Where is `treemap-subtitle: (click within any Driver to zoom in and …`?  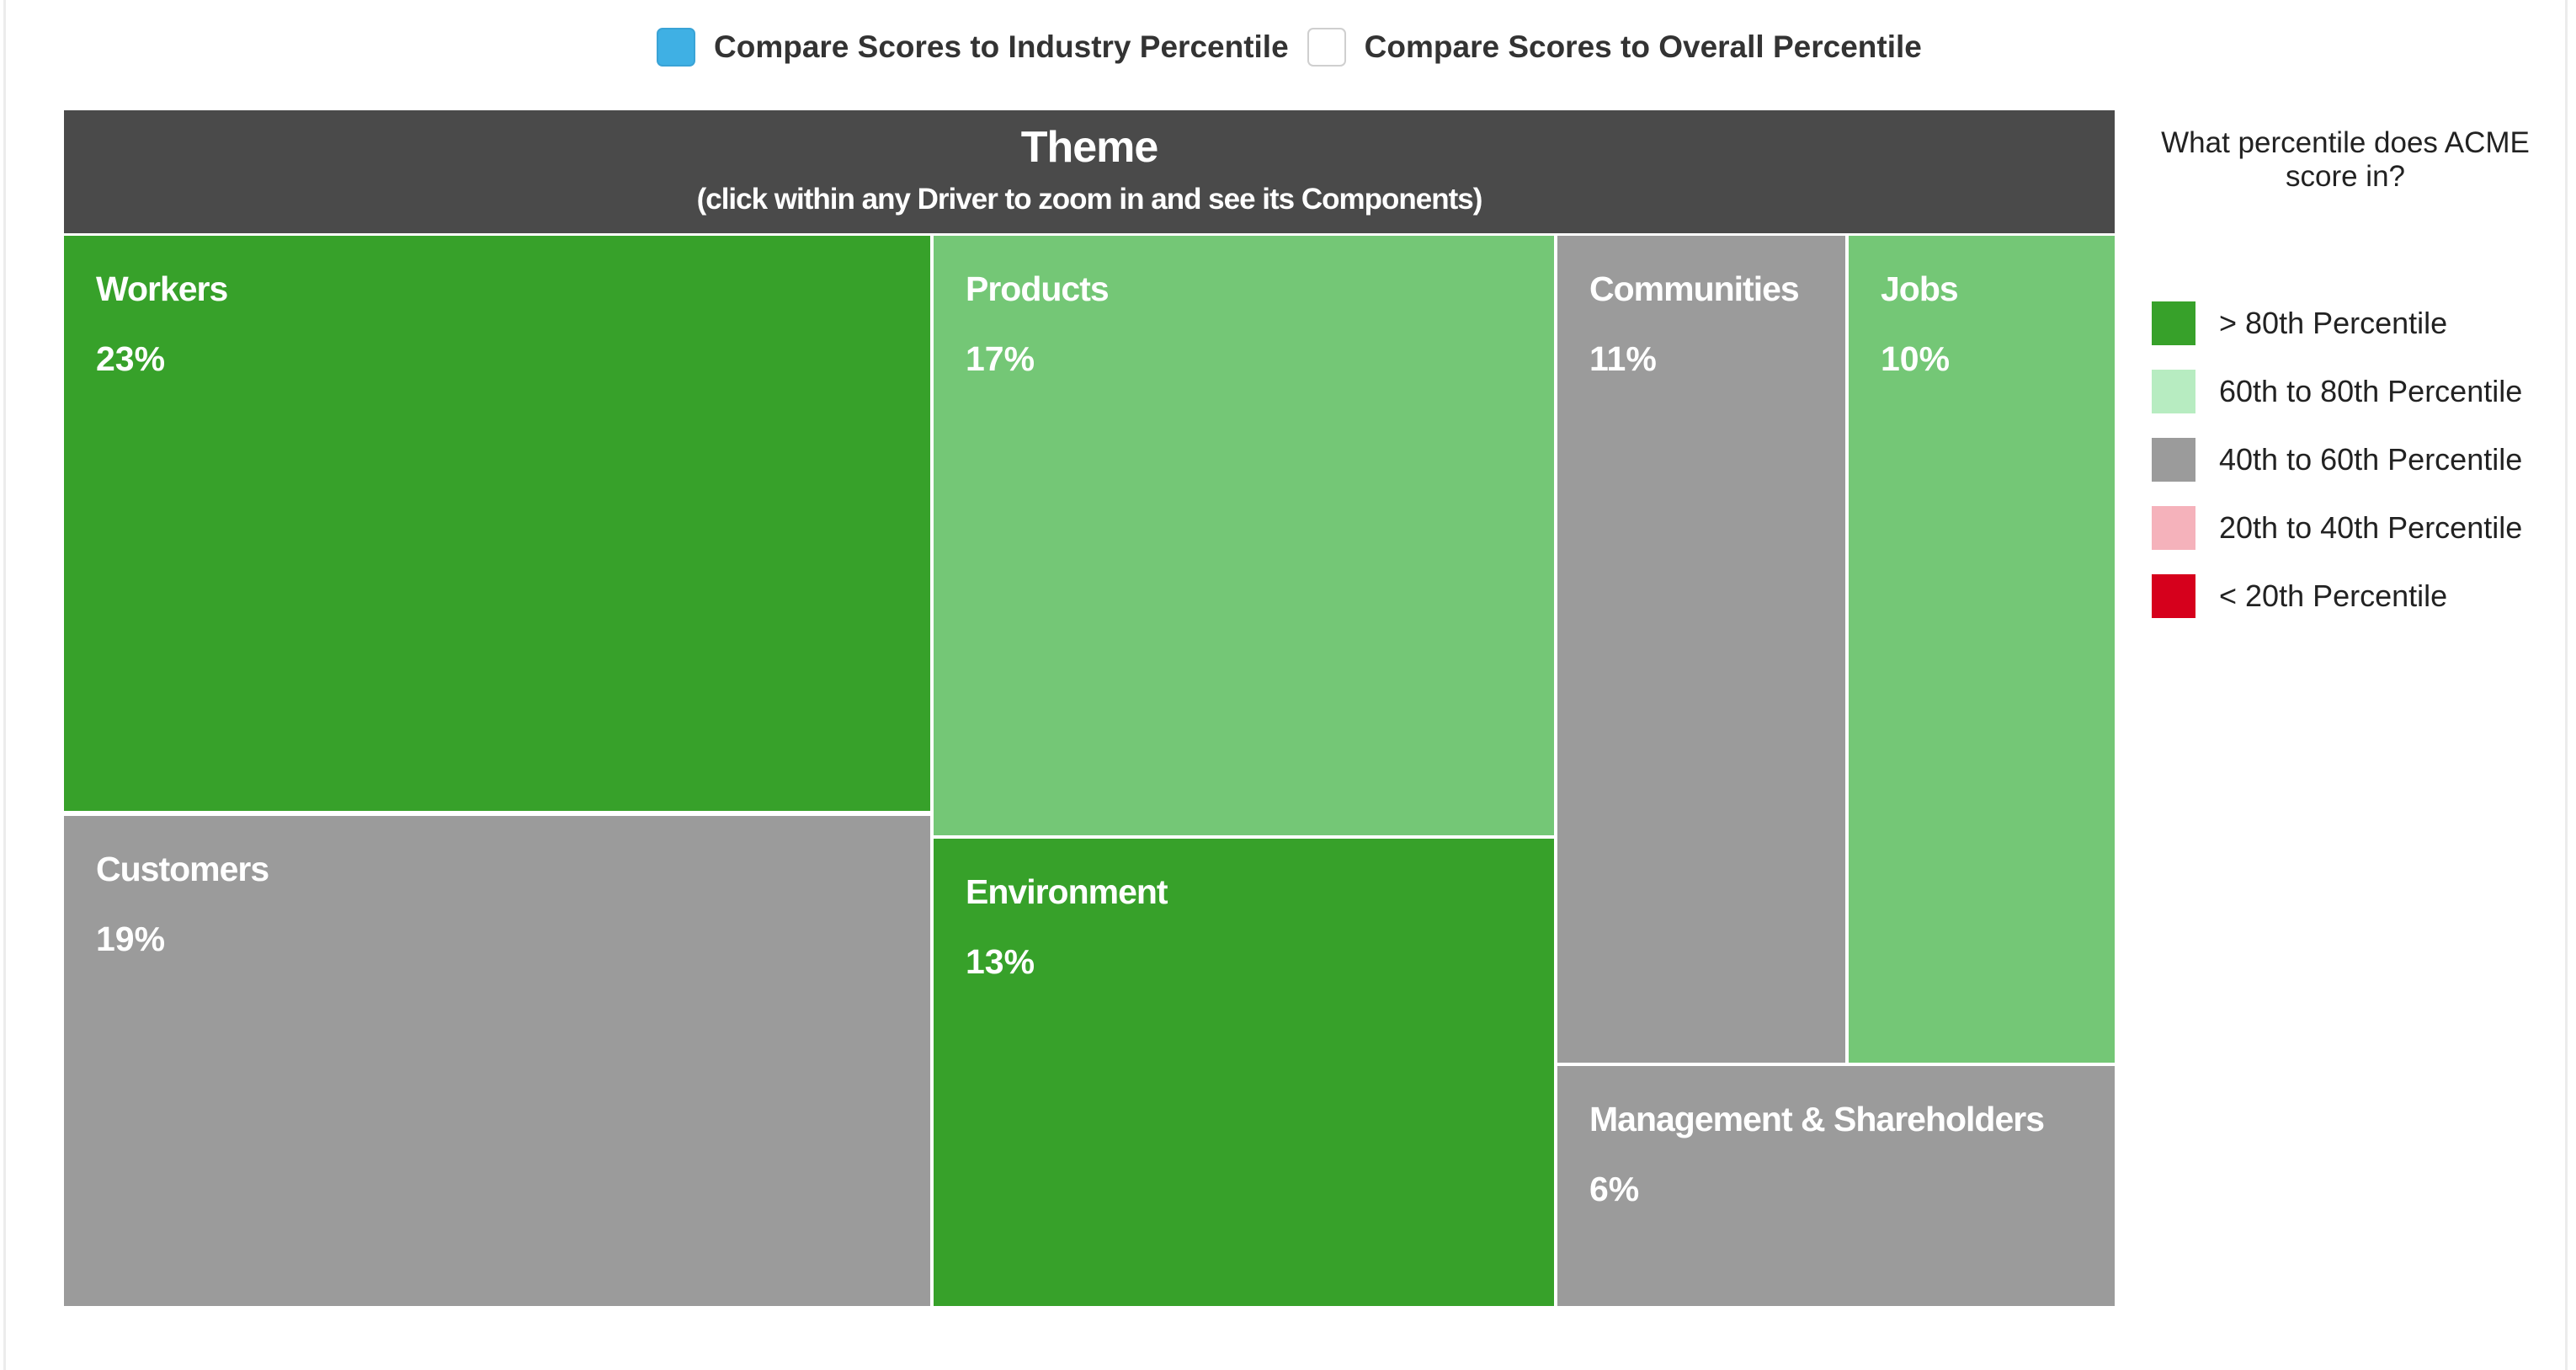
treemap-subtitle: (click within any Driver to zoom in and … is located at coordinates (1089, 199).